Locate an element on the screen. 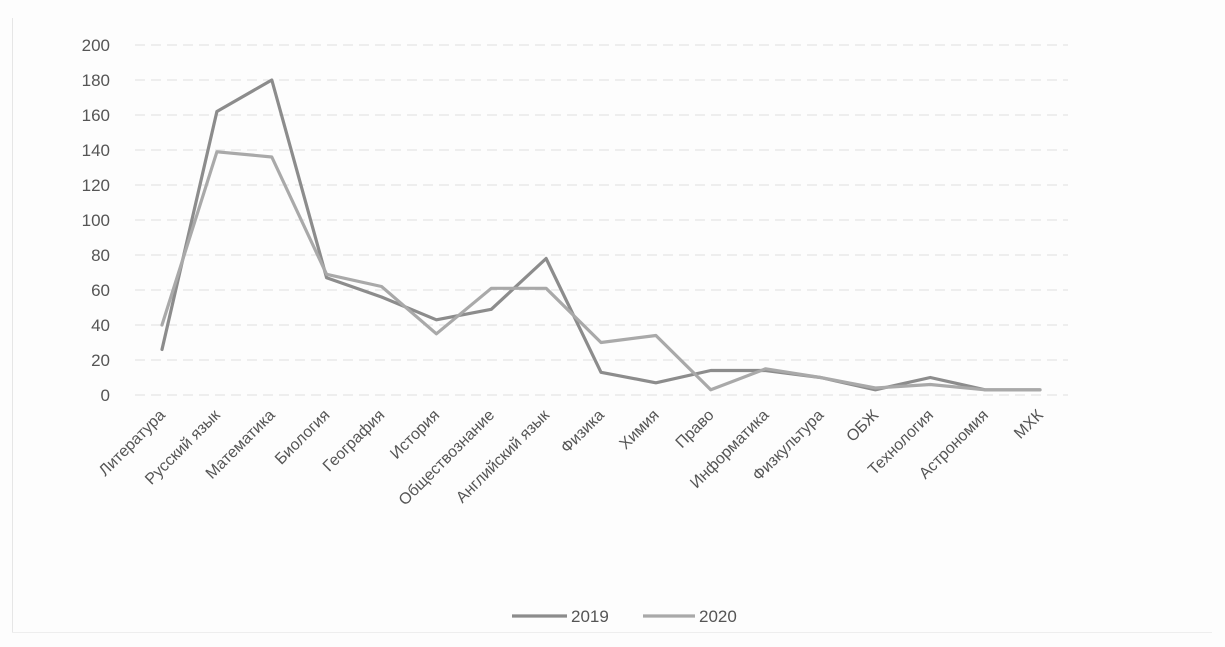 The height and width of the screenshot is (647, 1225). legend-label: 2020 is located at coordinates (718, 616).